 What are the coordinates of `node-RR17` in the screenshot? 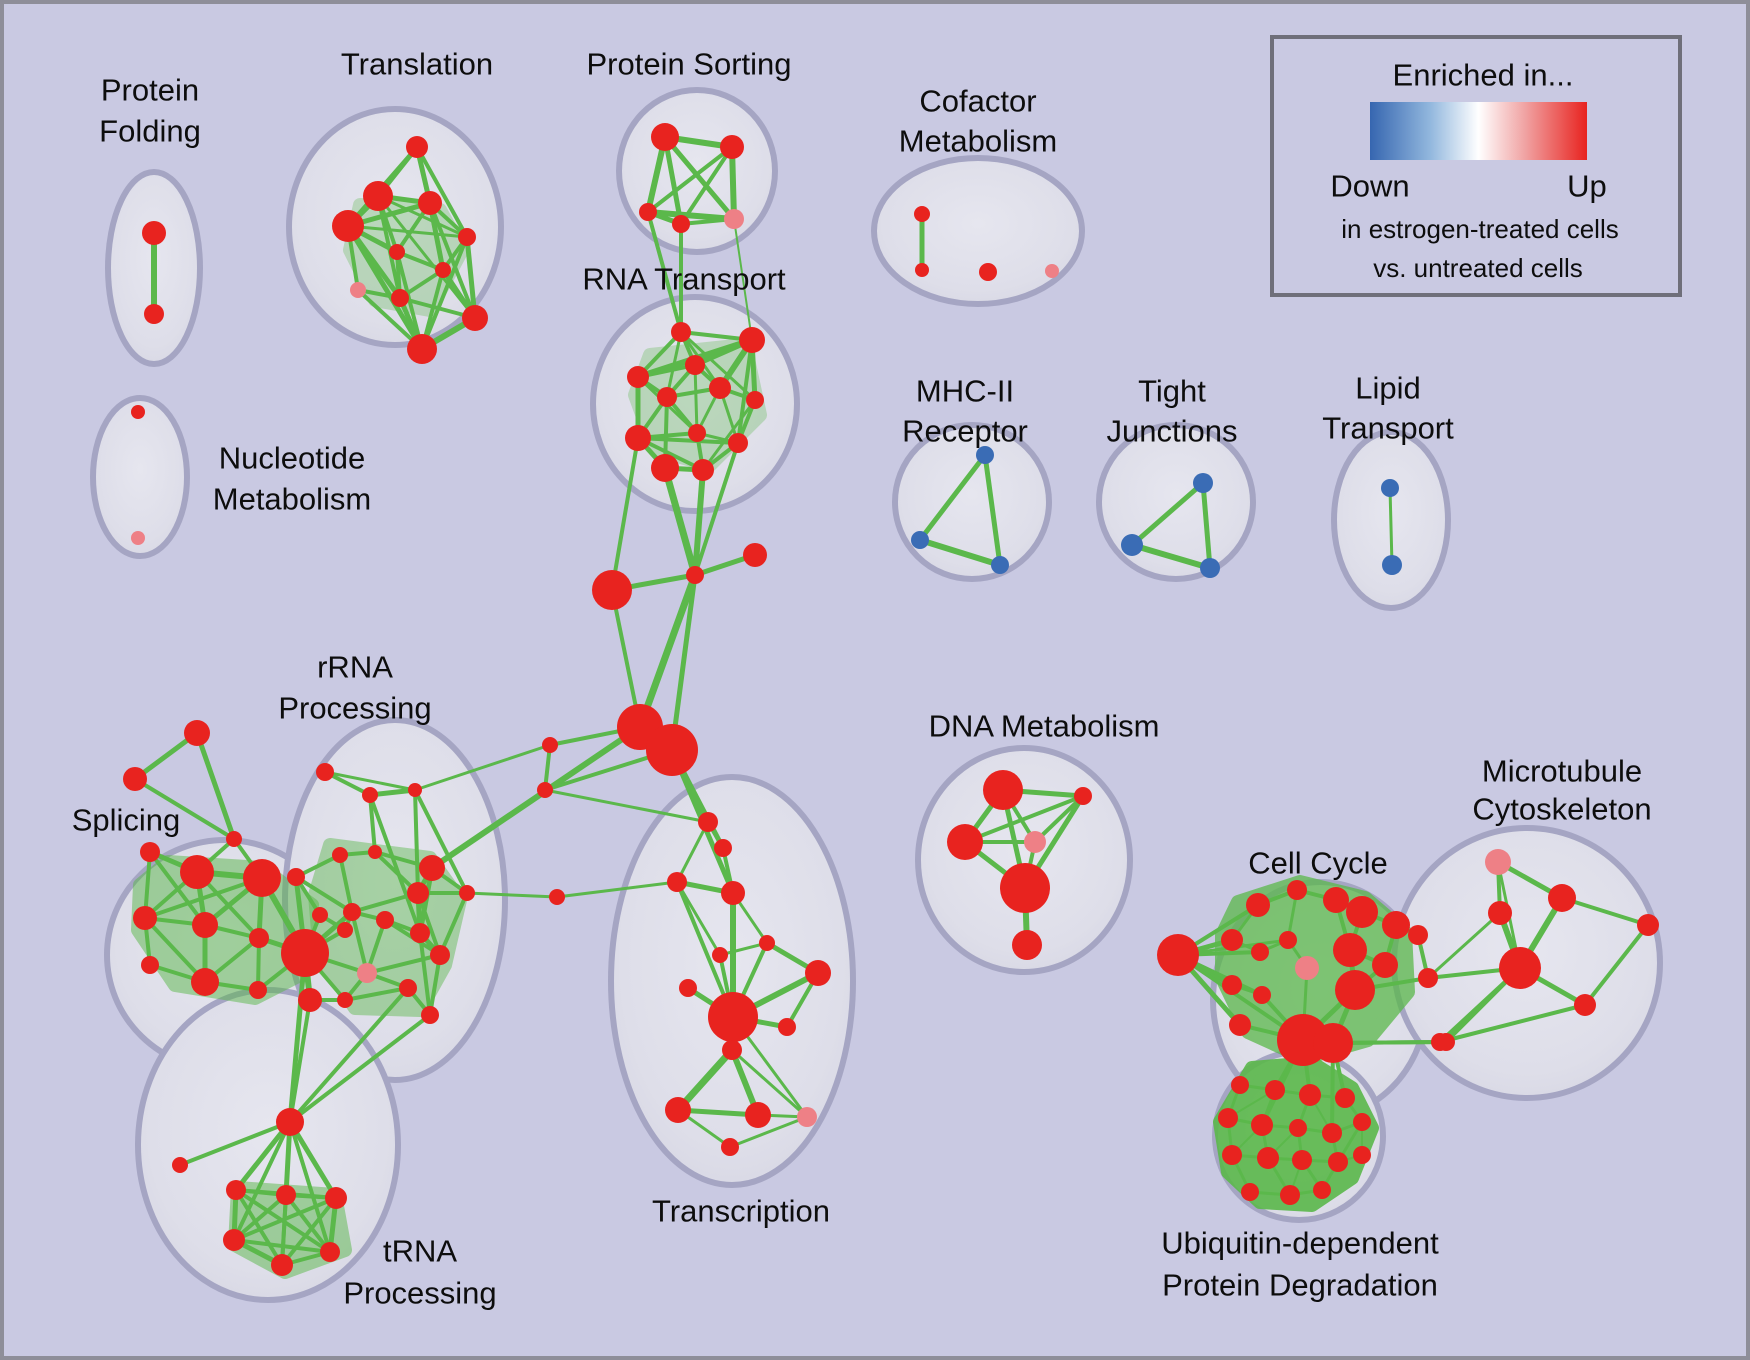 It's located at (408, 988).